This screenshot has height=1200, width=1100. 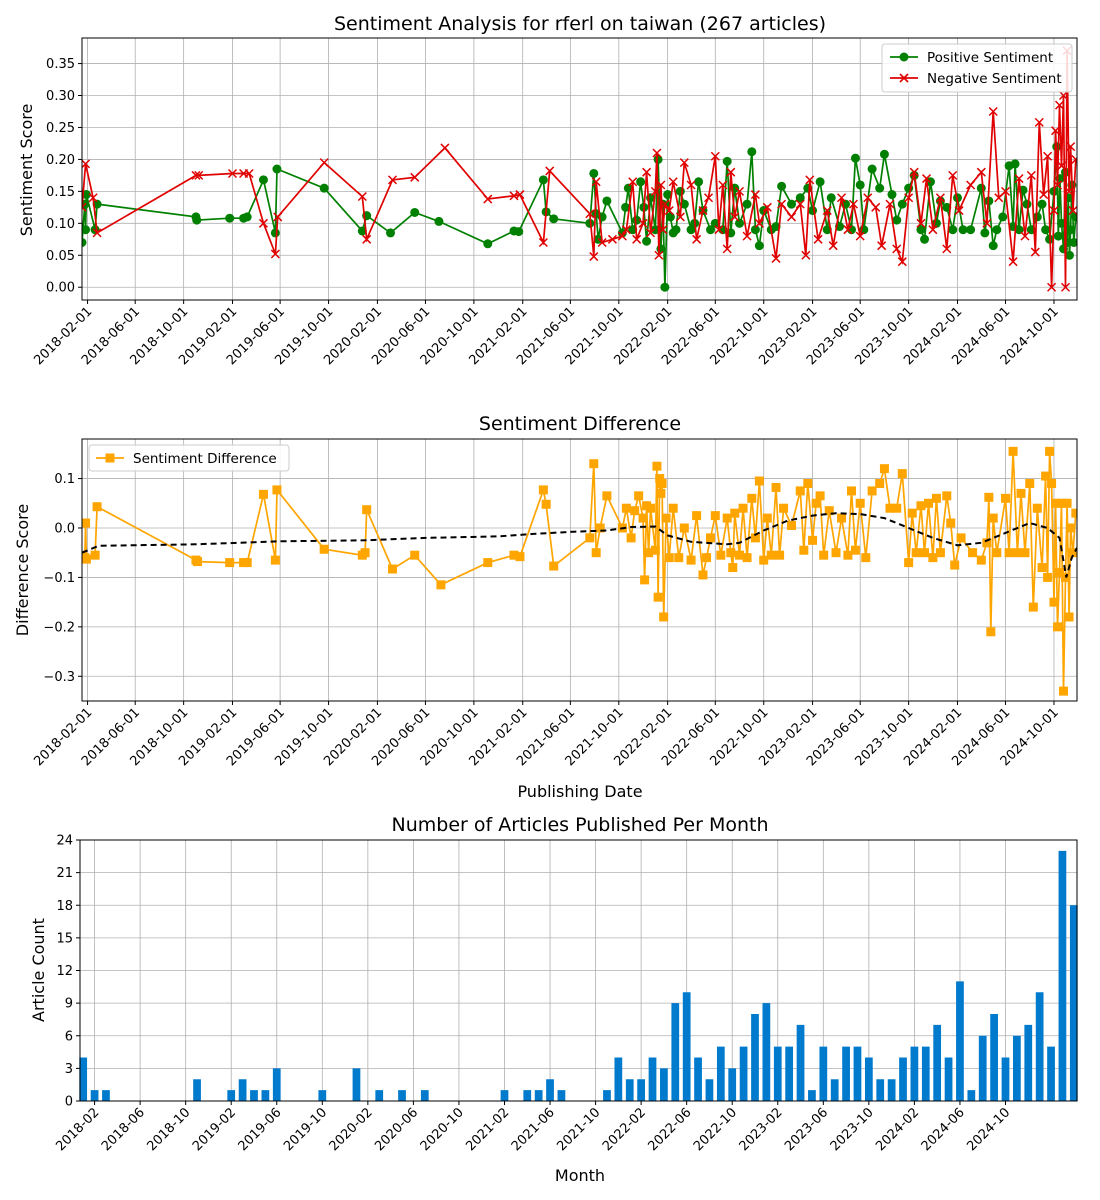 I want to click on y-tick-label: 0, so click(x=69, y=1102).